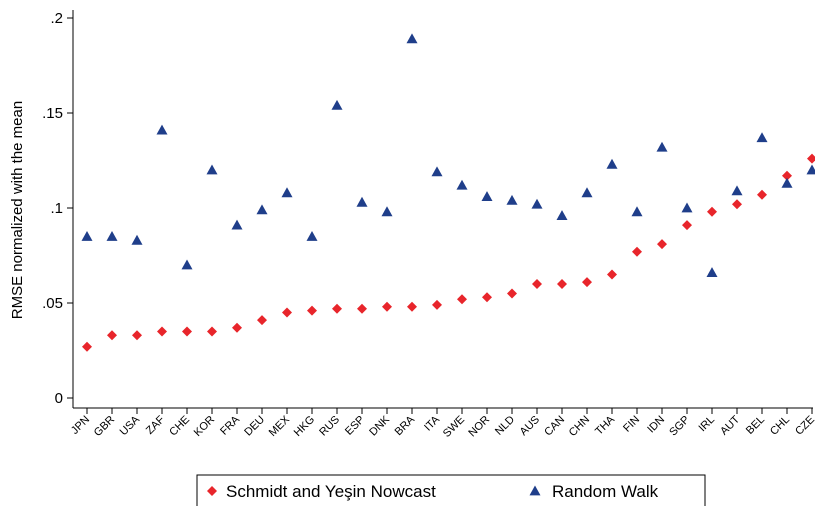  What do you see at coordinates (780, 426) in the screenshot?
I see `x-tick-label: CHL` at bounding box center [780, 426].